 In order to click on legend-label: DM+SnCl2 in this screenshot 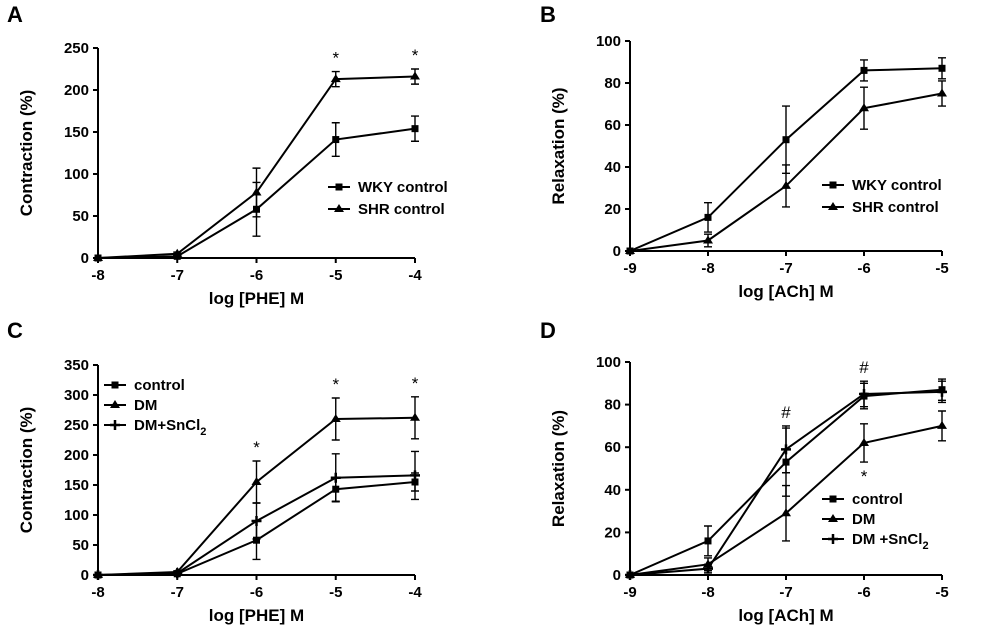, I will do `click(170, 427)`.